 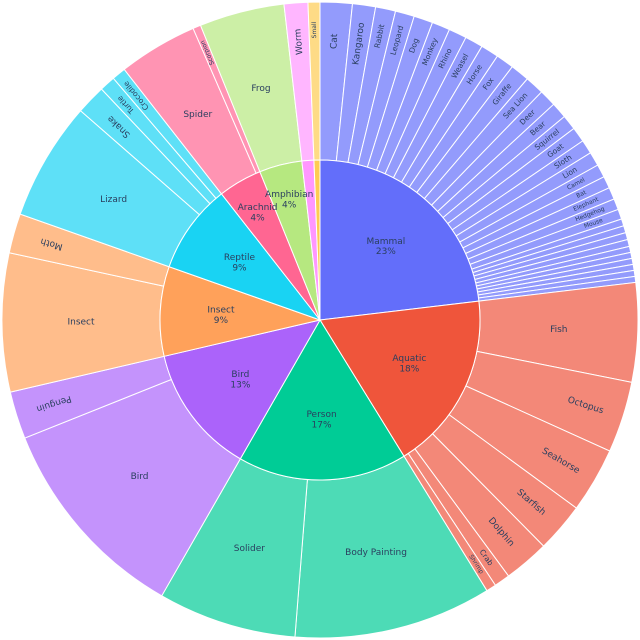 I want to click on inner-segment-mammal, so click(x=399, y=240).